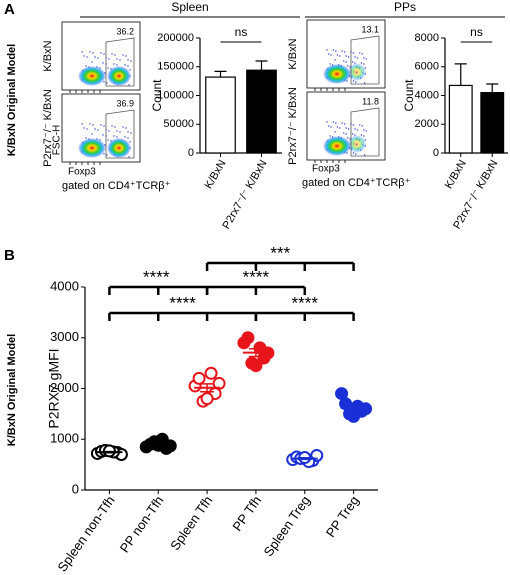 This screenshot has height=575, width=510. What do you see at coordinates (280, 252) in the screenshot?
I see `significance-label: ***` at bounding box center [280, 252].